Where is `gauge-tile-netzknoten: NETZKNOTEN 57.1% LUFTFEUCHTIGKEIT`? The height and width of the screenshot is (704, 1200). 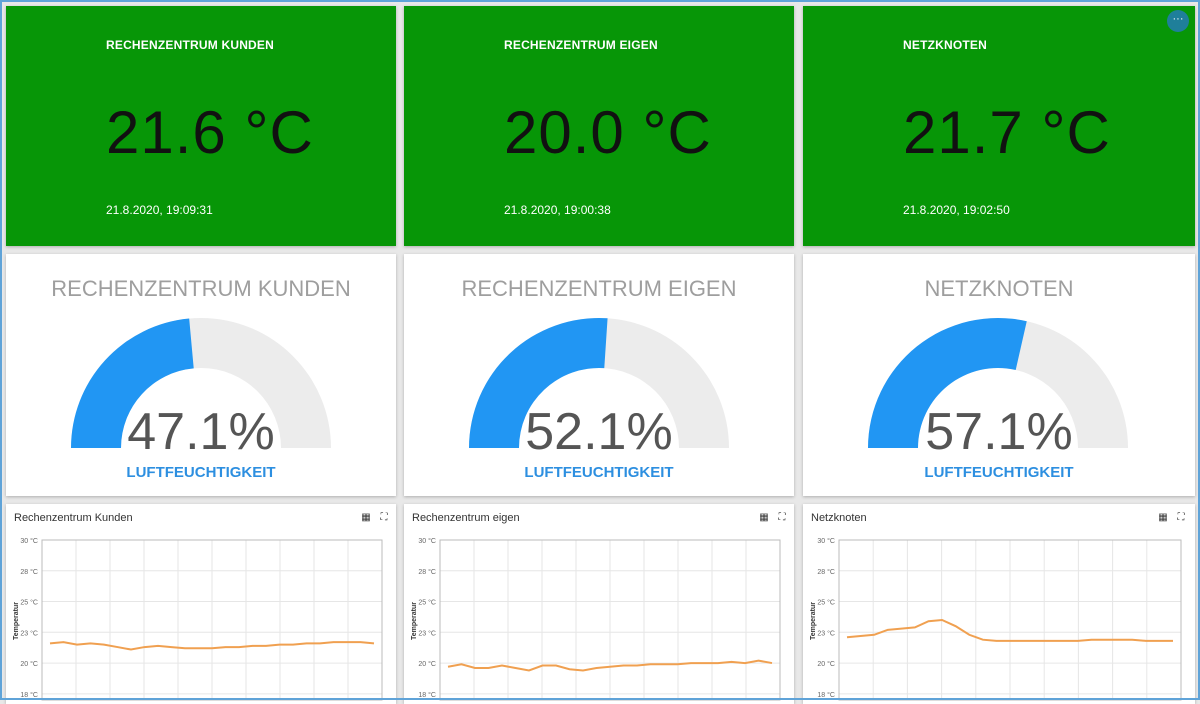 gauge-tile-netzknoten: NETZKNOTEN 57.1% LUFTFEUCHTIGKEIT is located at coordinates (999, 375).